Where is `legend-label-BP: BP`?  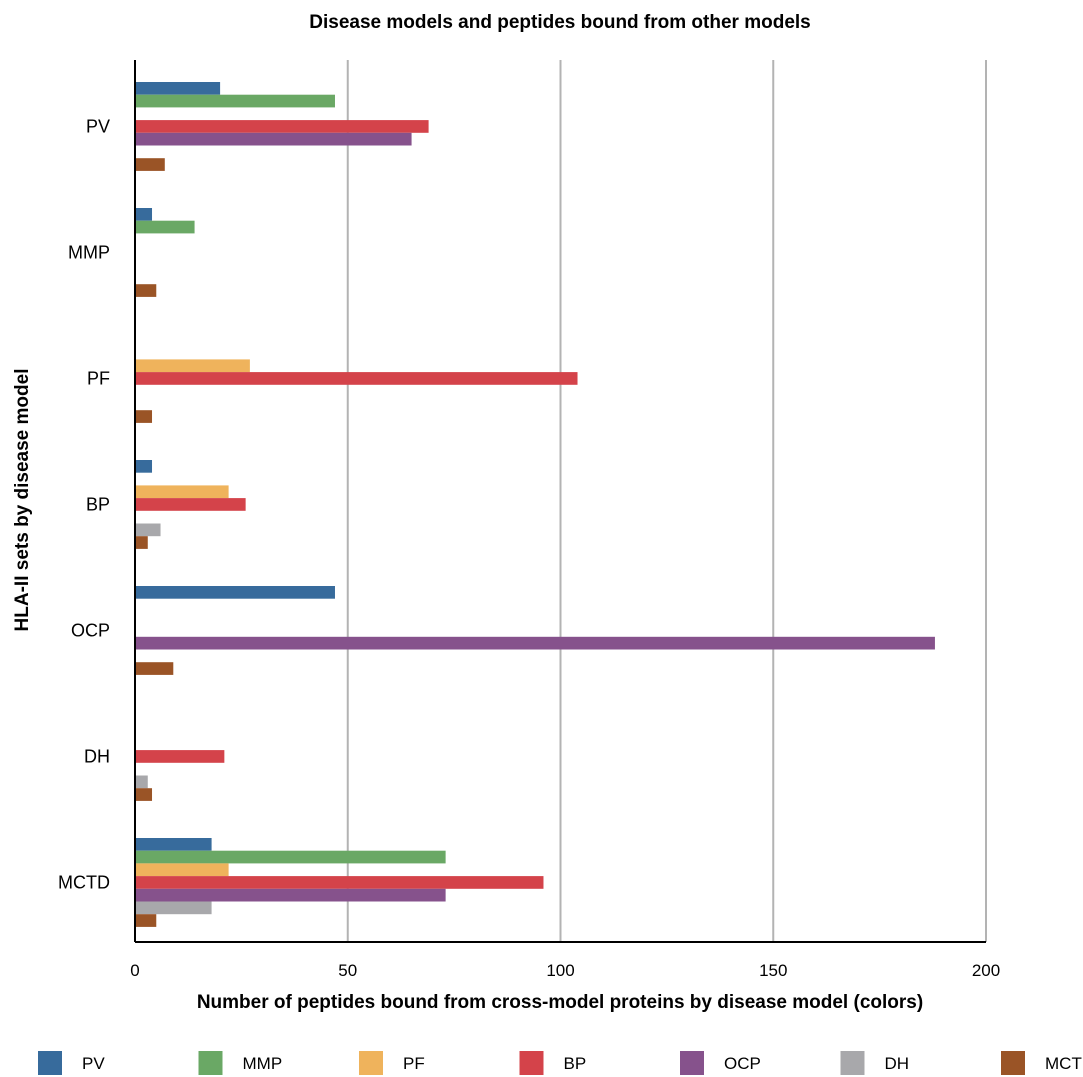 legend-label-BP: BP is located at coordinates (575, 1063).